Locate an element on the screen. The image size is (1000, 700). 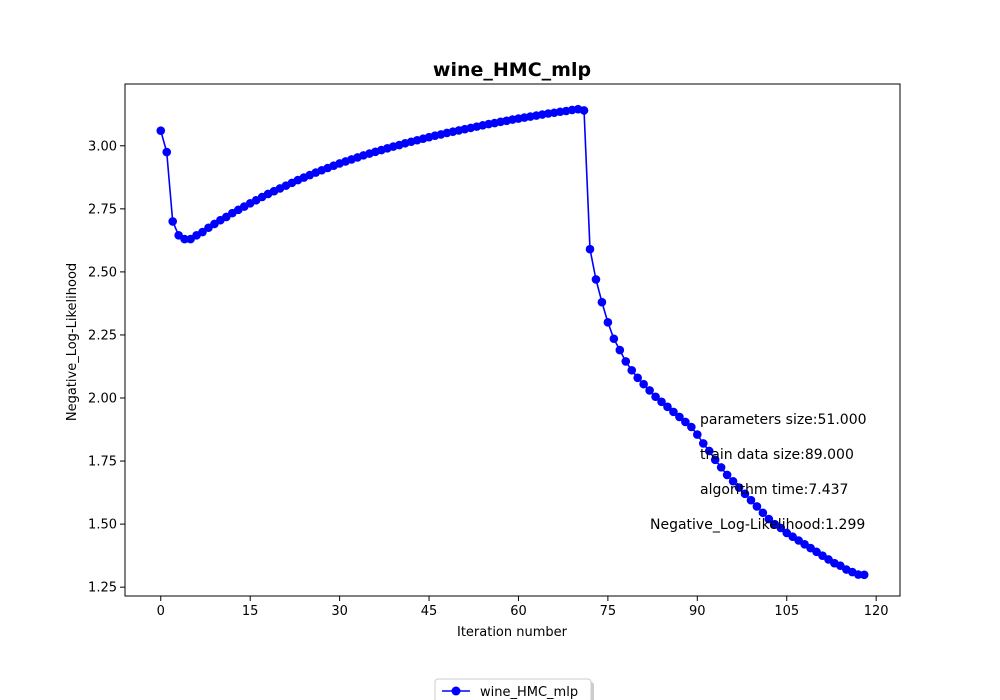
x-tick-label: 30 is located at coordinates (339, 611).